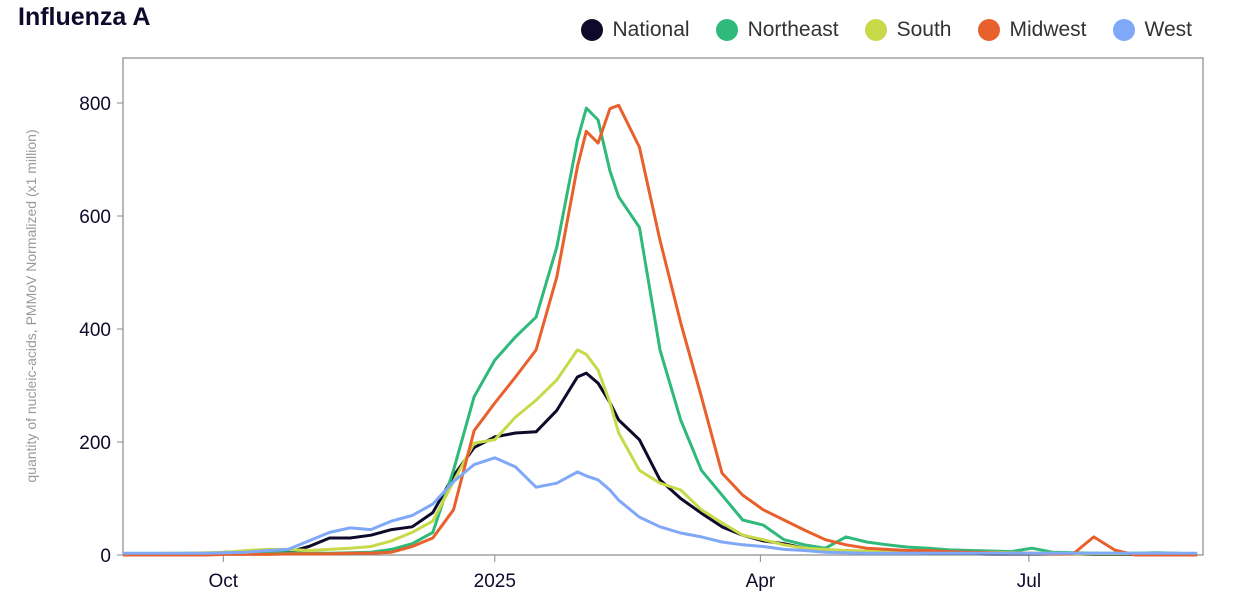 The image size is (1240, 602). Describe the element at coordinates (105, 556) in the screenshot. I see `y-tick-label: 0` at that location.